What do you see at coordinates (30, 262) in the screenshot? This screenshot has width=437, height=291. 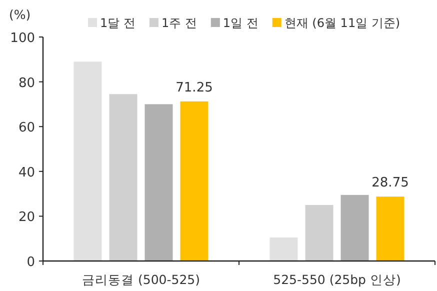 I see `y-tick-label: 0` at bounding box center [30, 262].